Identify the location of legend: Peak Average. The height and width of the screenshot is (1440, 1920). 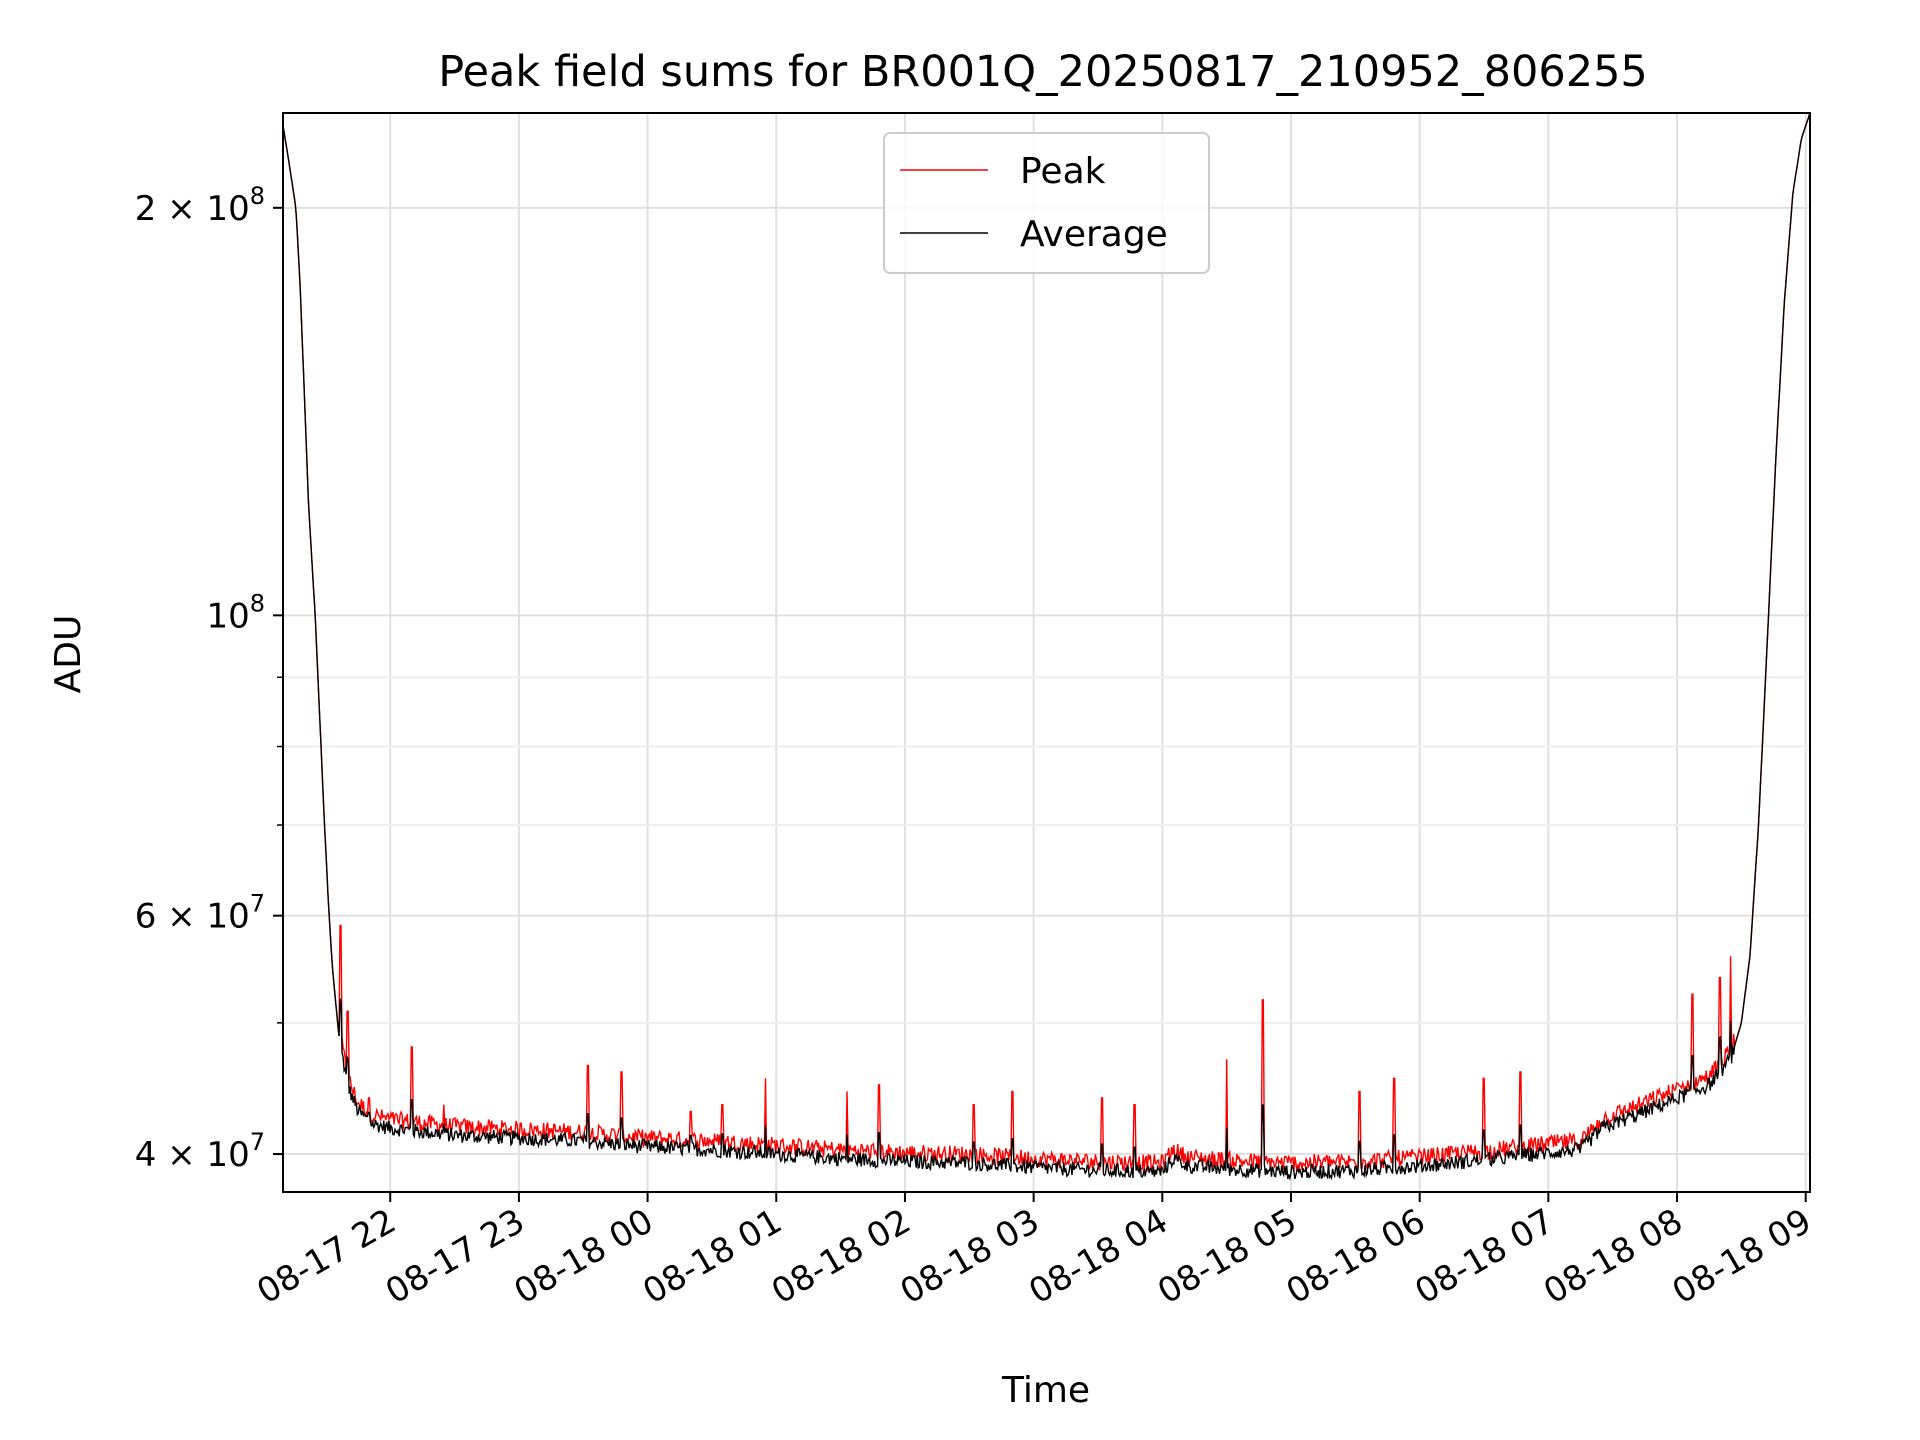
(1046, 203).